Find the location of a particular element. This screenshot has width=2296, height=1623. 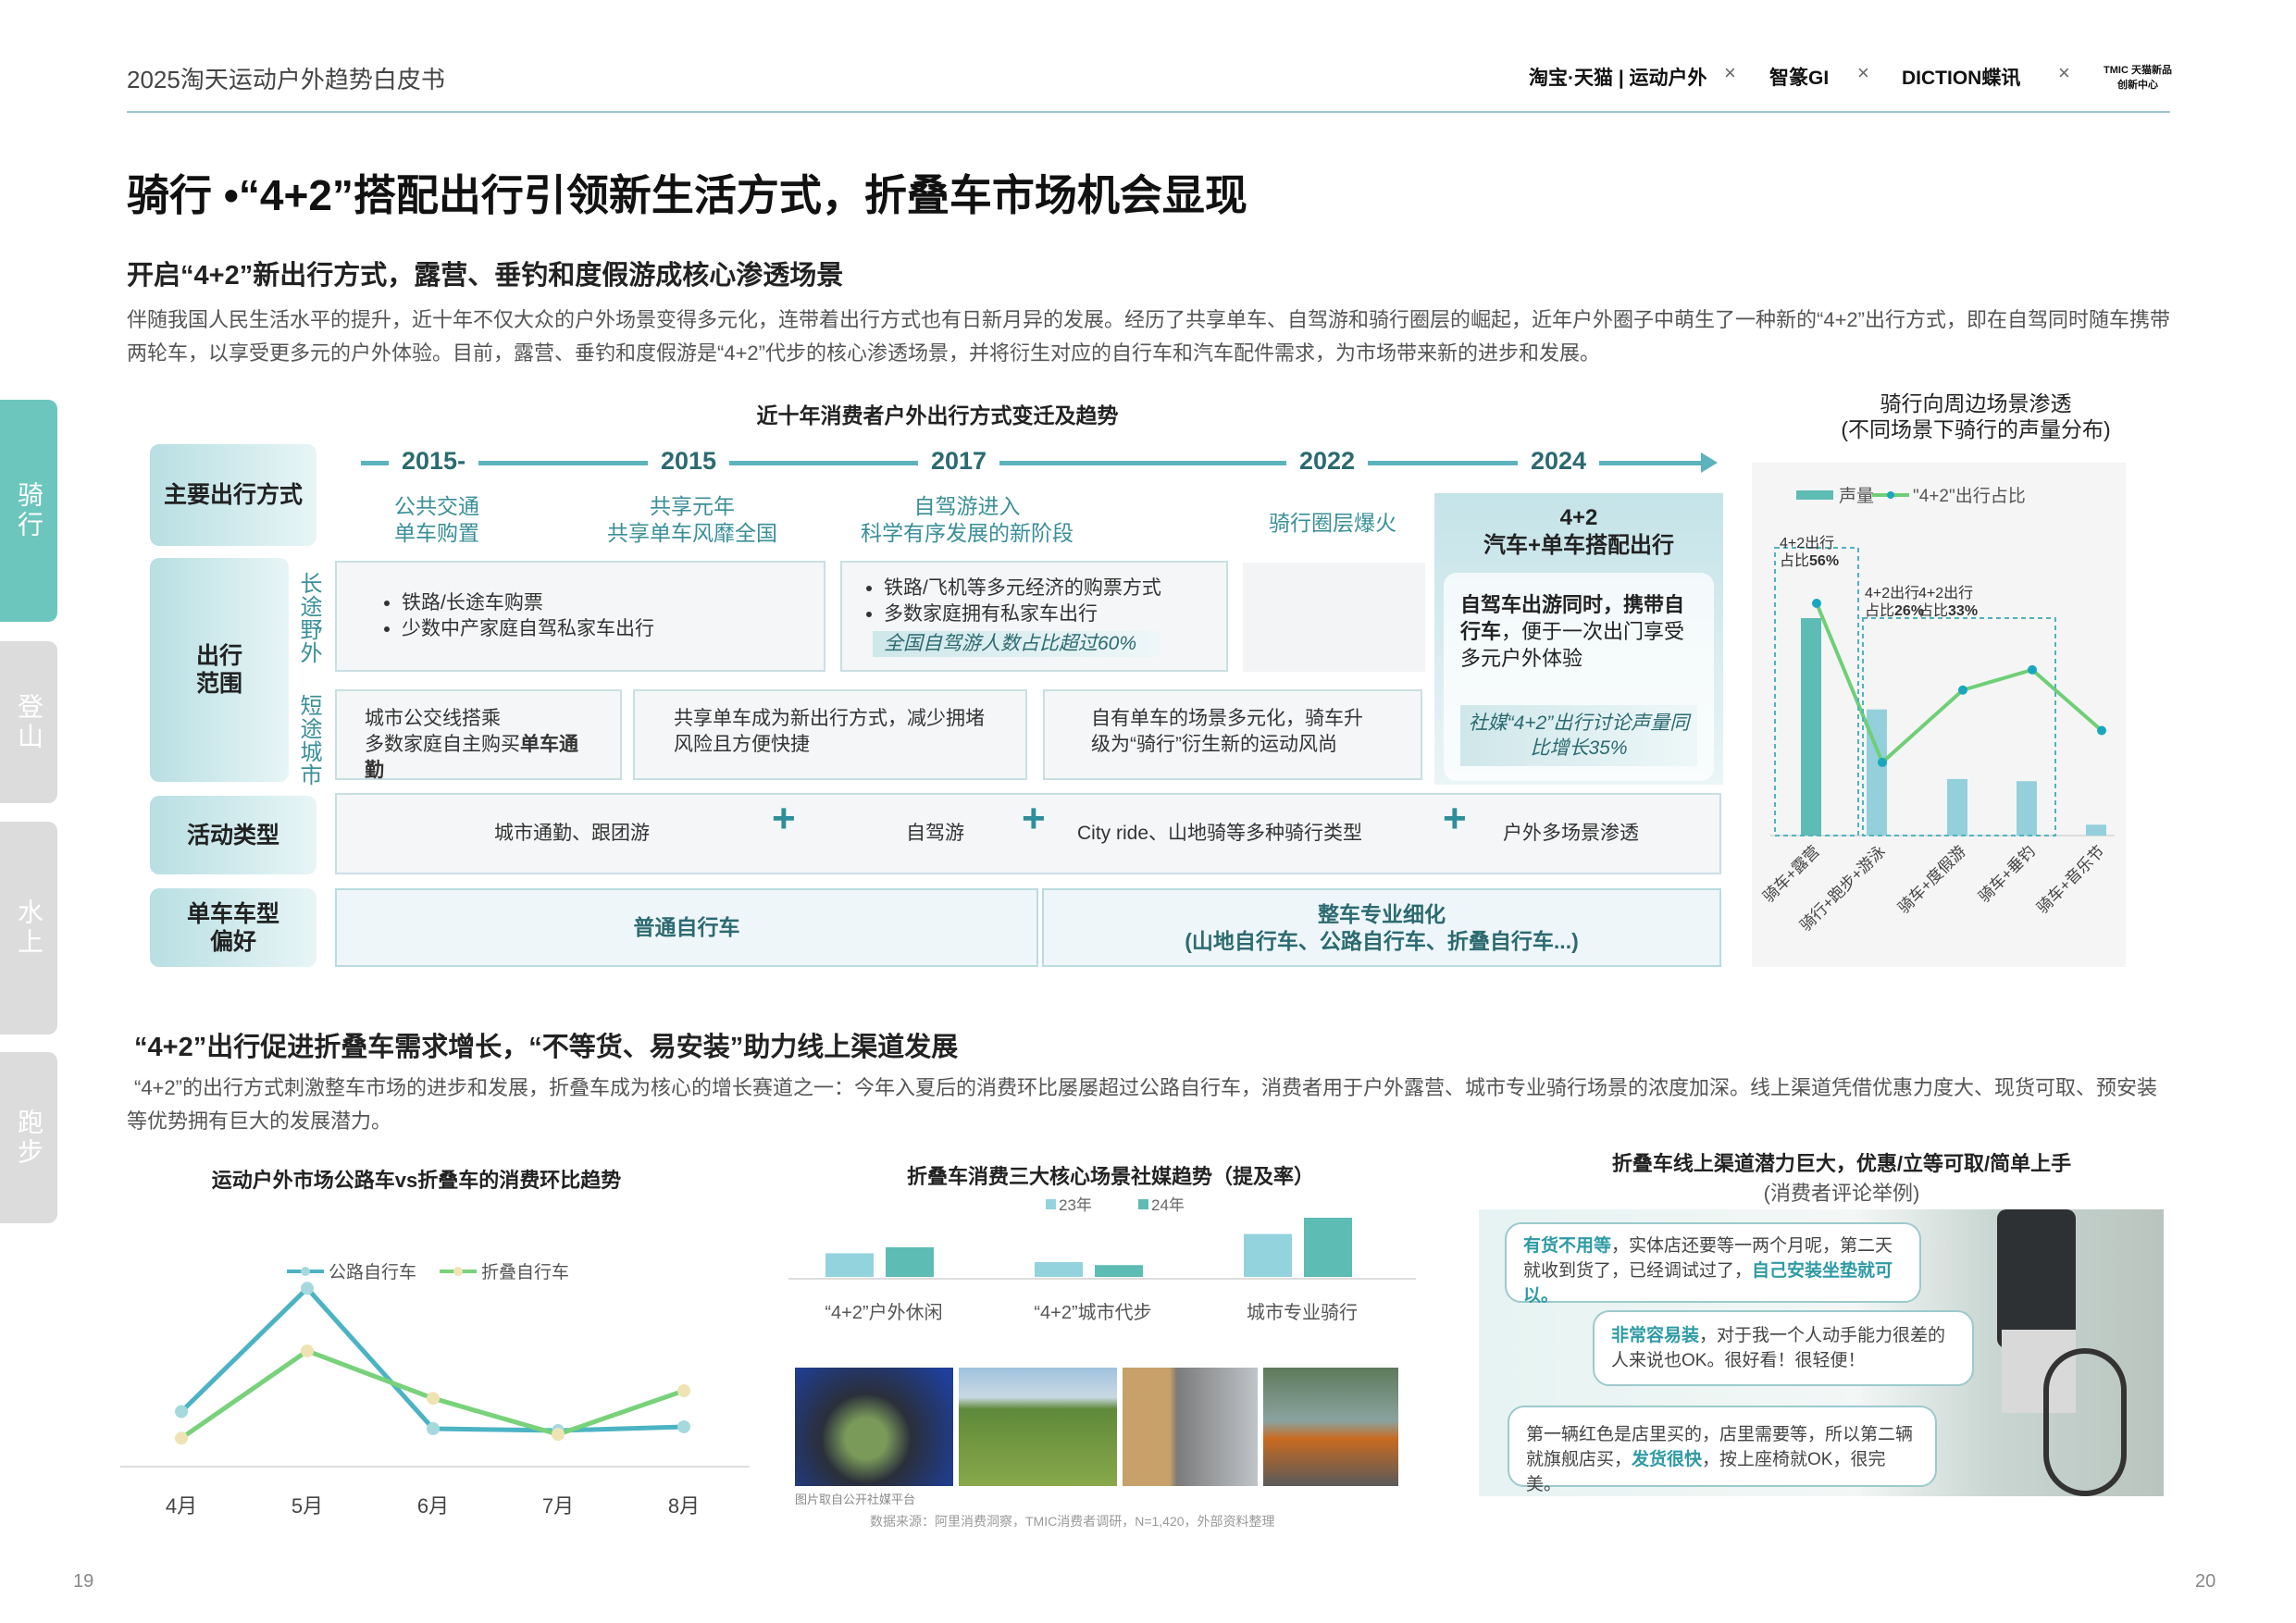

nav-tab-running: 跑步 is located at coordinates (29, 1137).